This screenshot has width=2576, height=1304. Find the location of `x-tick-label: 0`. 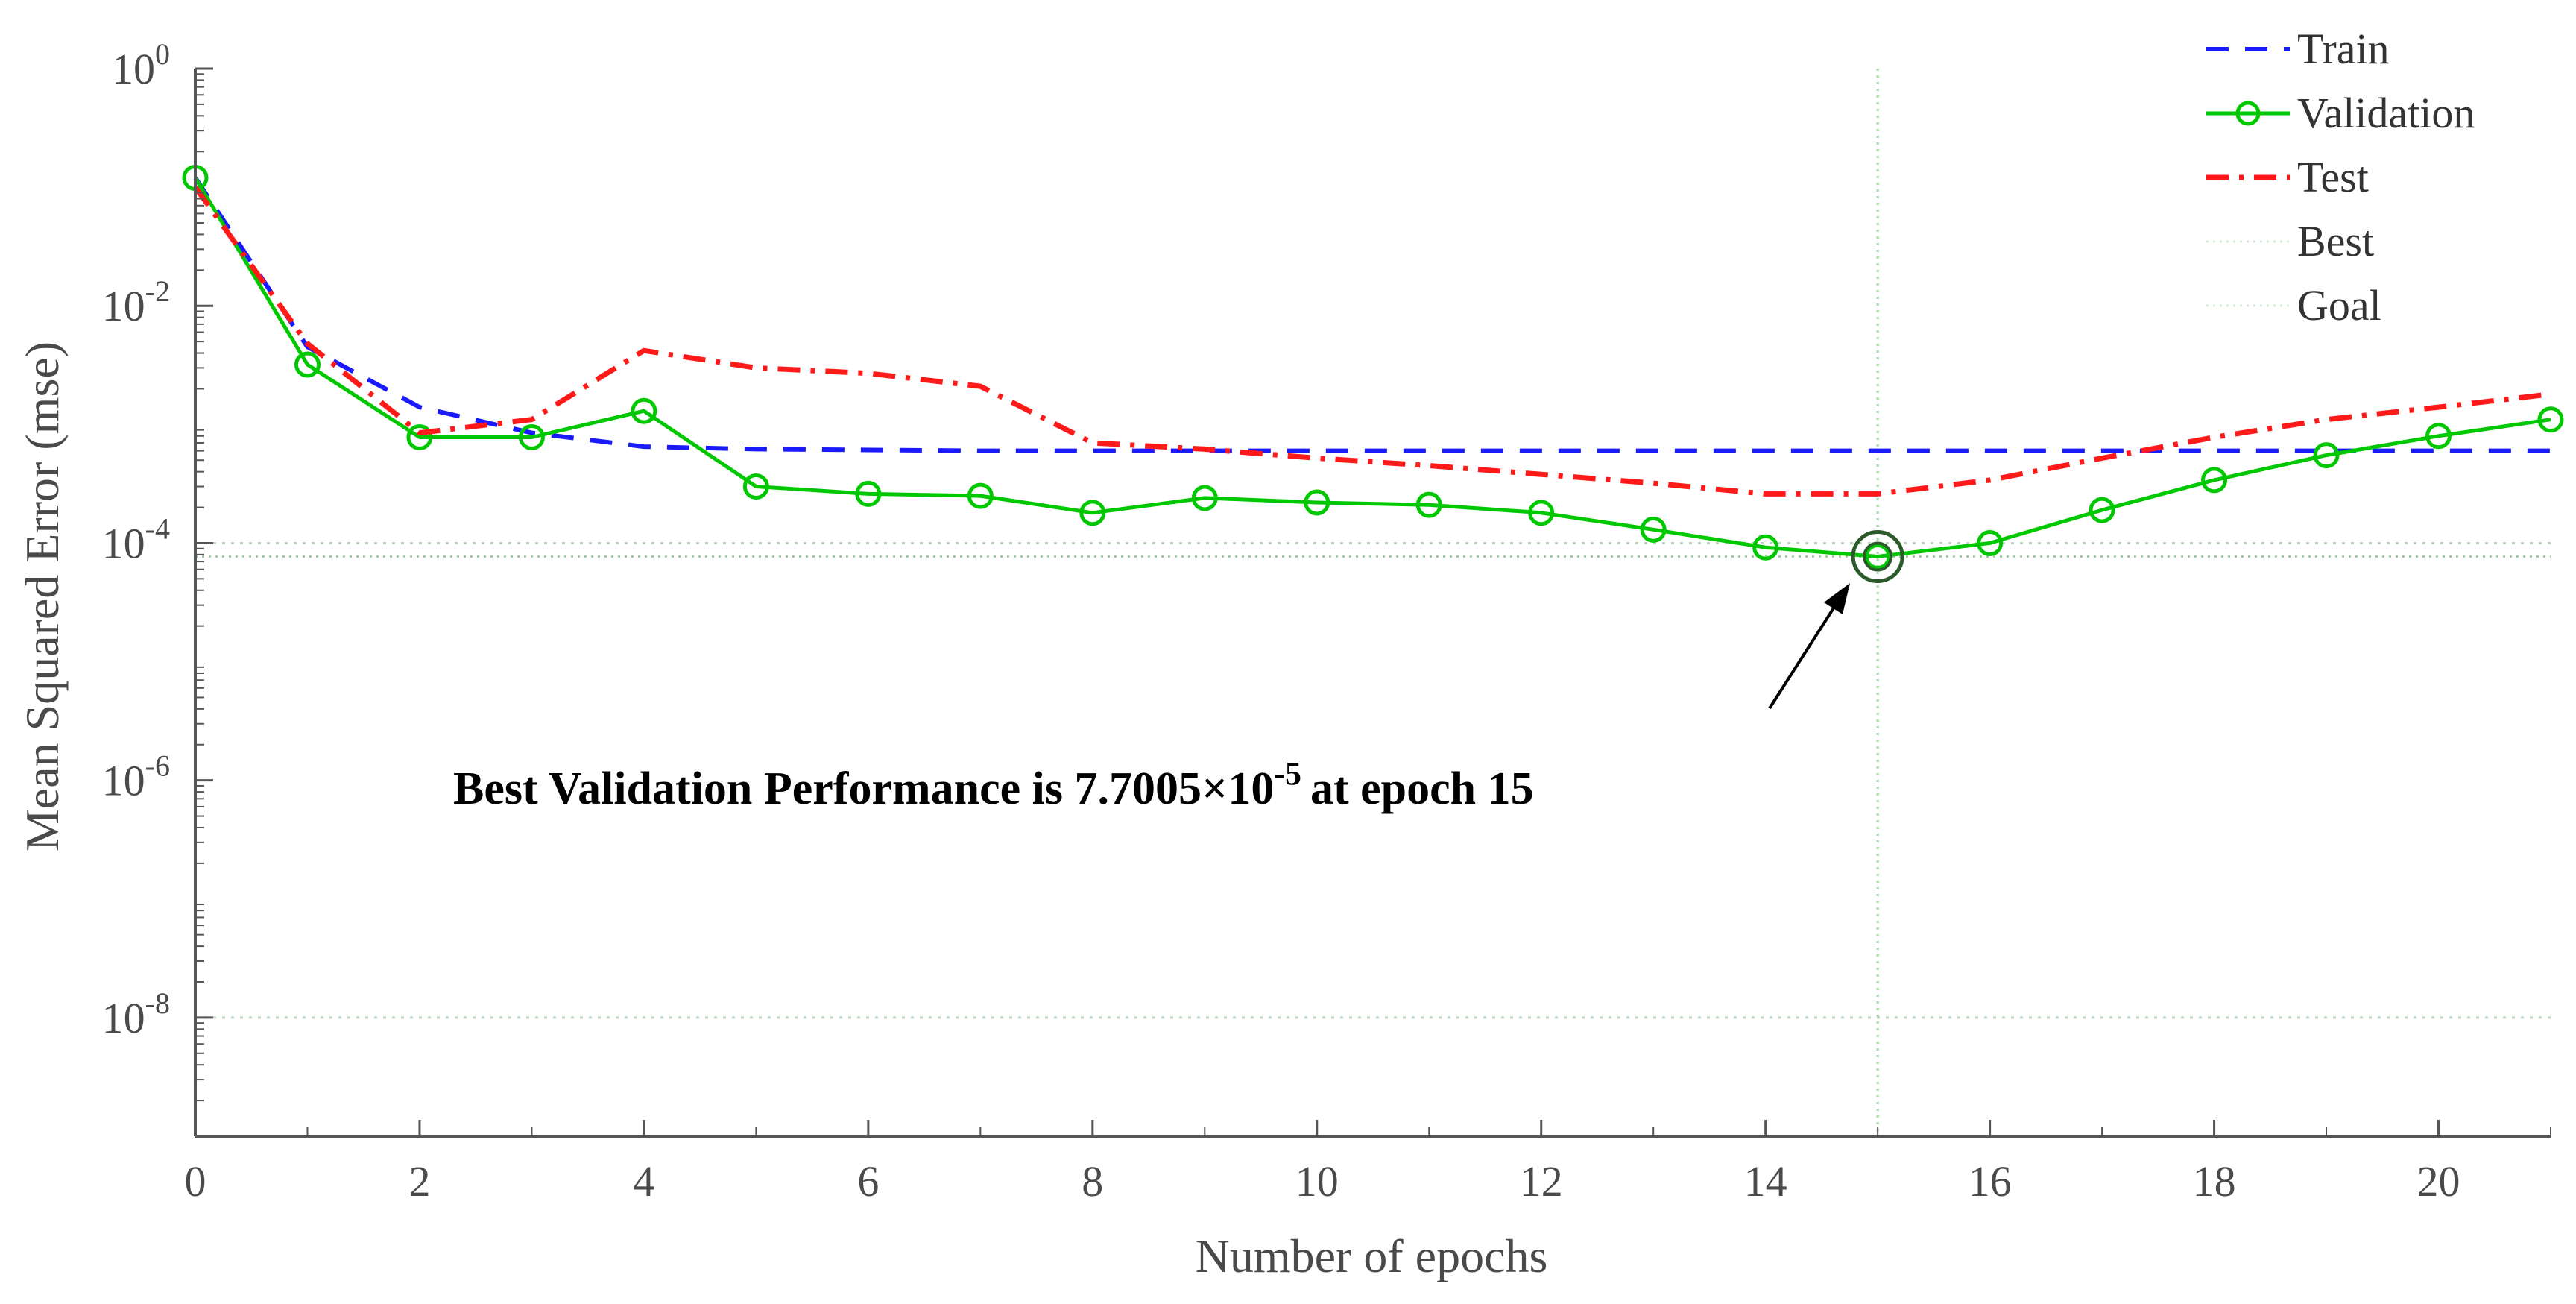

x-tick-label: 0 is located at coordinates (195, 1181).